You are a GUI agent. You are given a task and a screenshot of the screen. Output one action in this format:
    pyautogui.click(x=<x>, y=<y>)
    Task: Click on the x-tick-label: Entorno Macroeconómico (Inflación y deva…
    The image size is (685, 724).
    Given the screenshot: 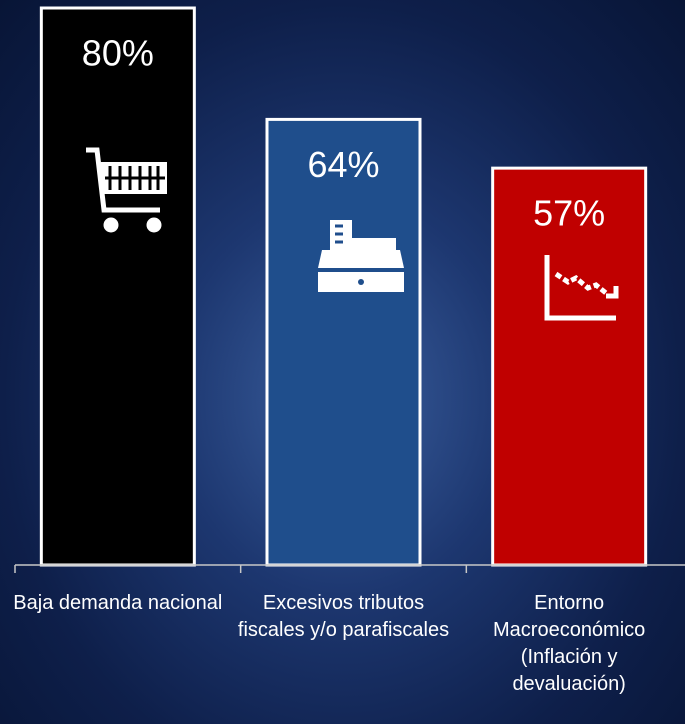 What is the action you would take?
    pyautogui.click(x=569, y=643)
    